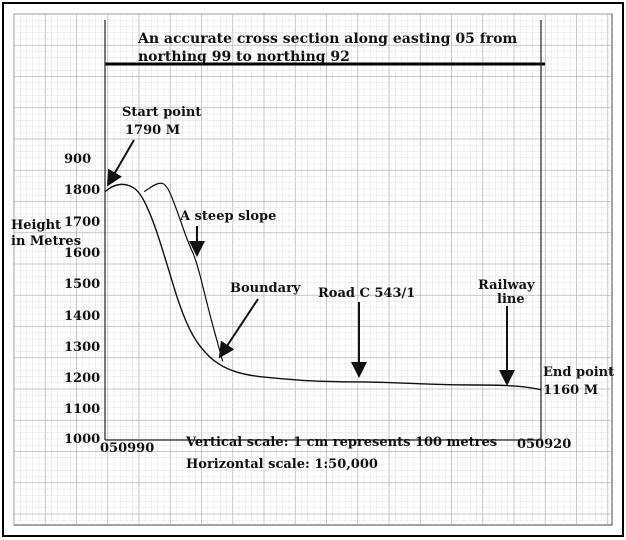 Image resolution: width=626 pixels, height=540 pixels. What do you see at coordinates (366, 293) in the screenshot?
I see `road-label: Road C 543/1` at bounding box center [366, 293].